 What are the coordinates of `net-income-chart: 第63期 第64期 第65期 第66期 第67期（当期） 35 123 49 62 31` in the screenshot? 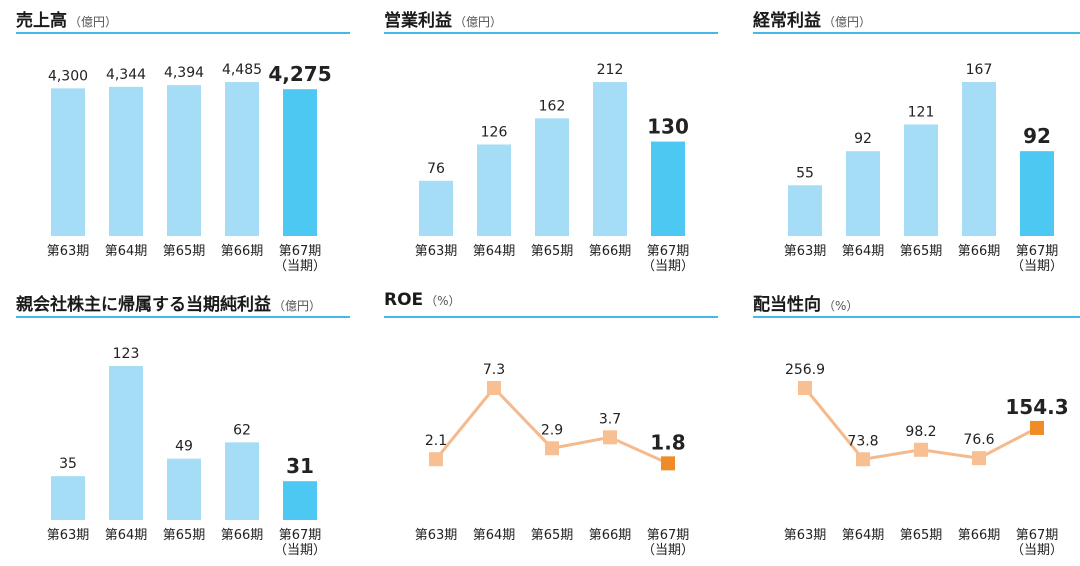 It's located at (186, 452).